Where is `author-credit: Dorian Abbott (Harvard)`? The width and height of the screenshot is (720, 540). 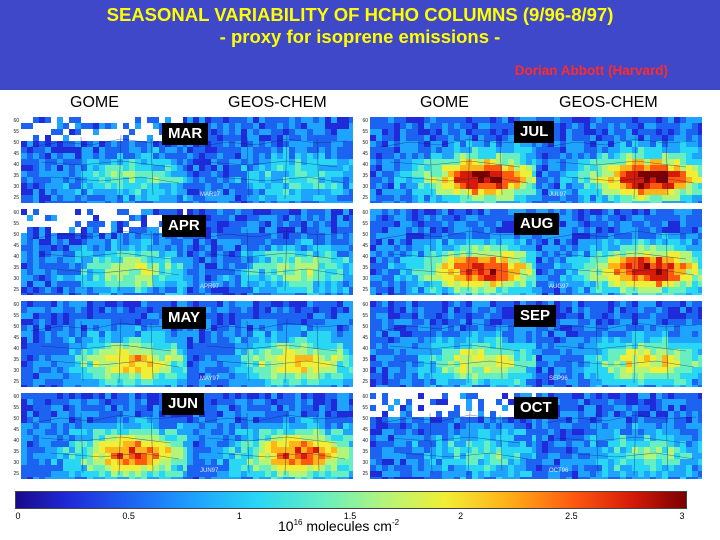 author-credit: Dorian Abbott (Harvard) is located at coordinates (591, 70).